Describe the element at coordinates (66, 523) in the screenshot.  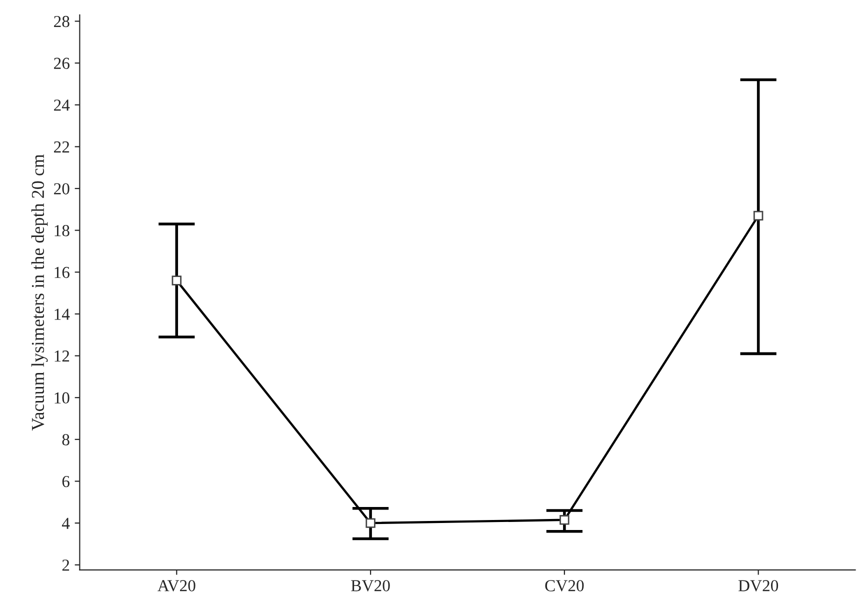
I see `y-tick-label: 4` at that location.